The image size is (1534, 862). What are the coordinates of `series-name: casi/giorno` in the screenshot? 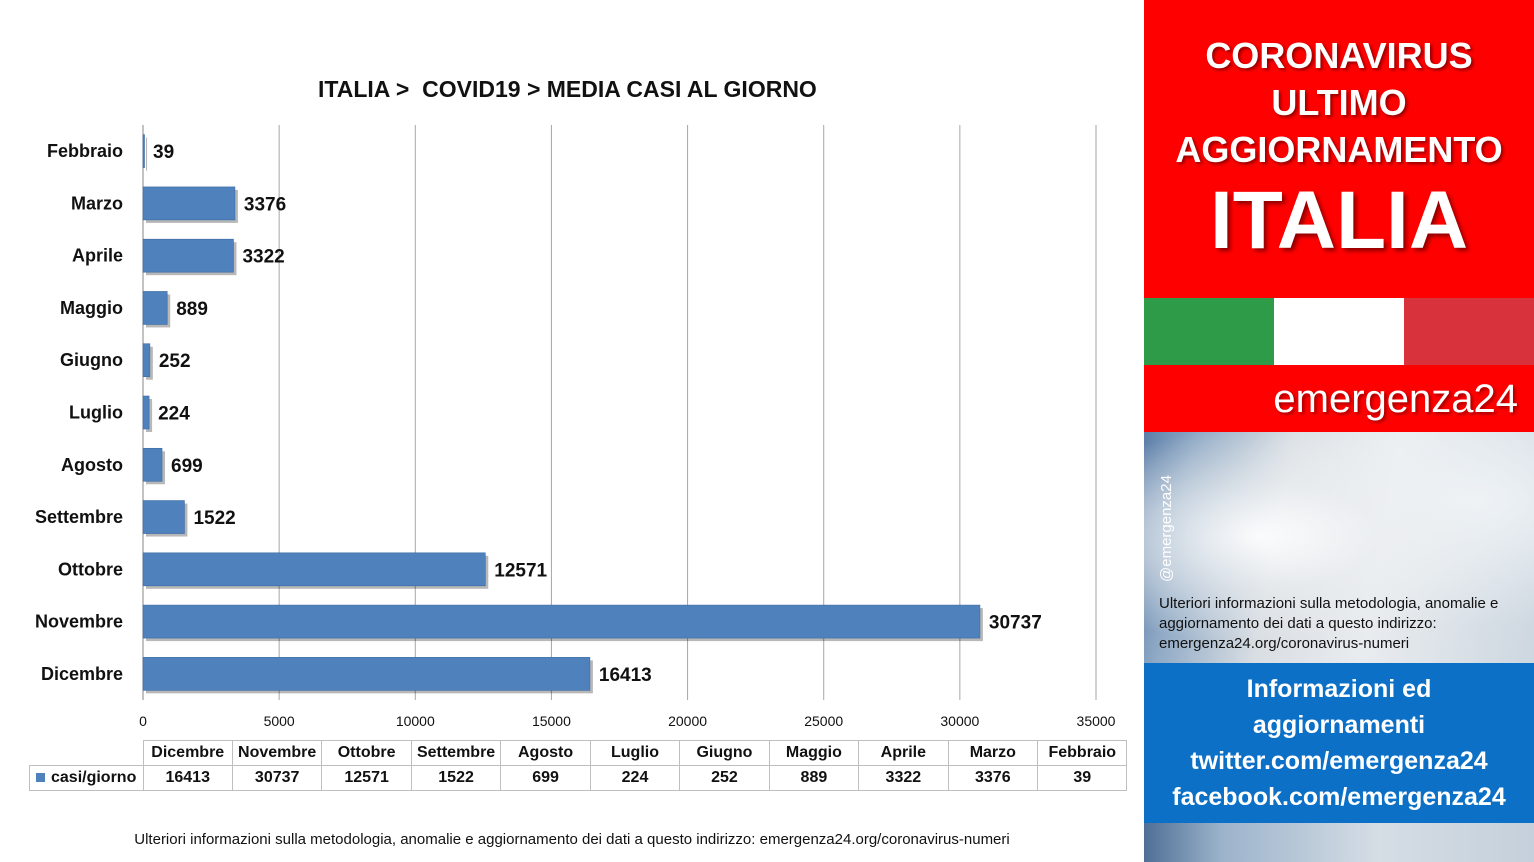 It's located at (94, 777).